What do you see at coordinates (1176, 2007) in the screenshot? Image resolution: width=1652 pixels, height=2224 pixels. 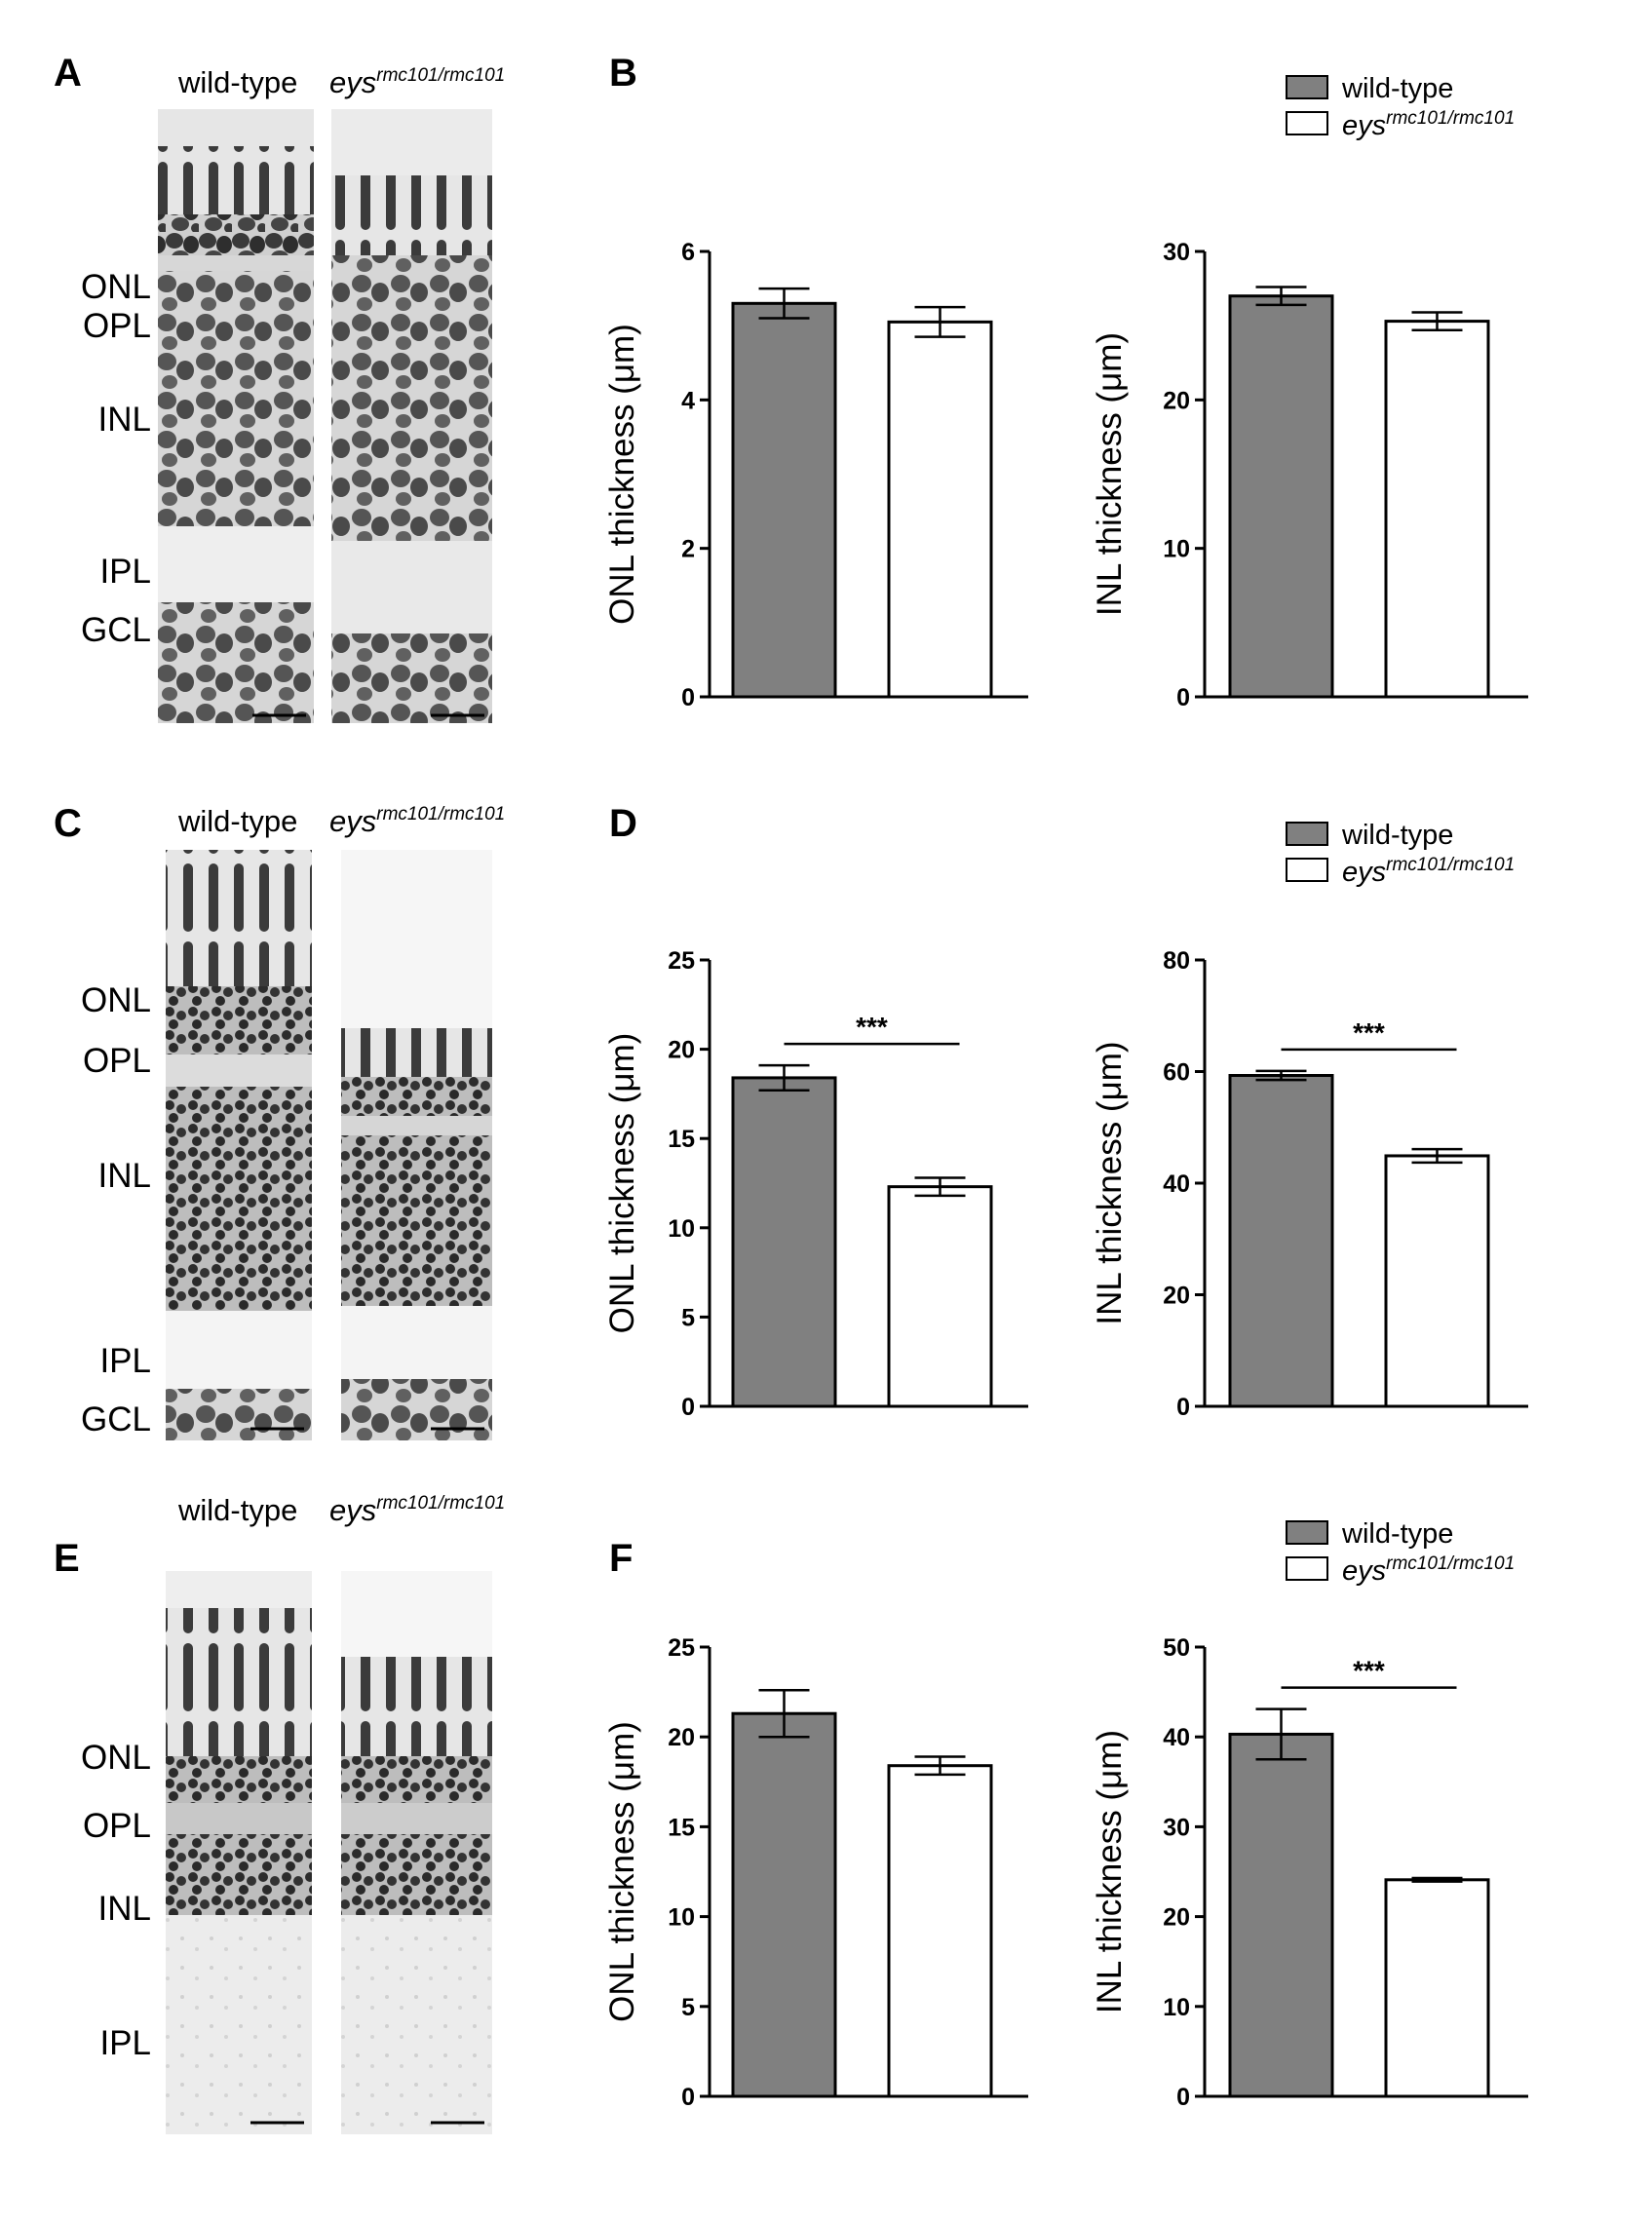 I see `y-tick-label: 10` at bounding box center [1176, 2007].